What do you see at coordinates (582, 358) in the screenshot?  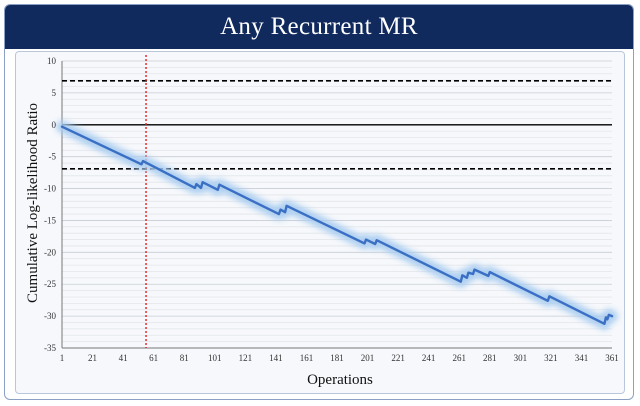 I see `x-tick-label: 341` at bounding box center [582, 358].